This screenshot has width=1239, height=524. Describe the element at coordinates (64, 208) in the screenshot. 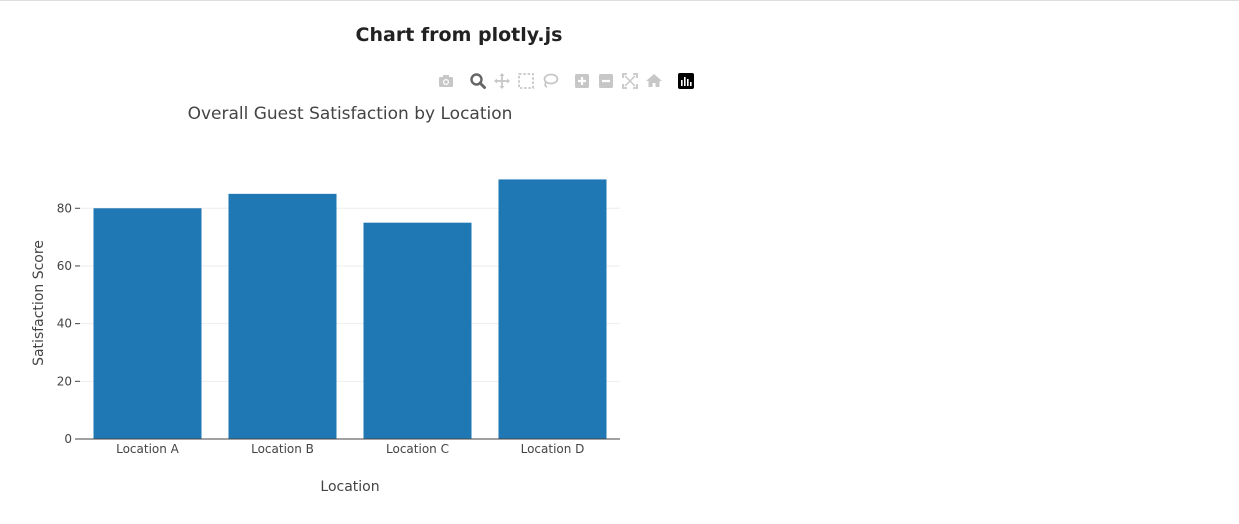

I see `y-tick-label: 80` at that location.